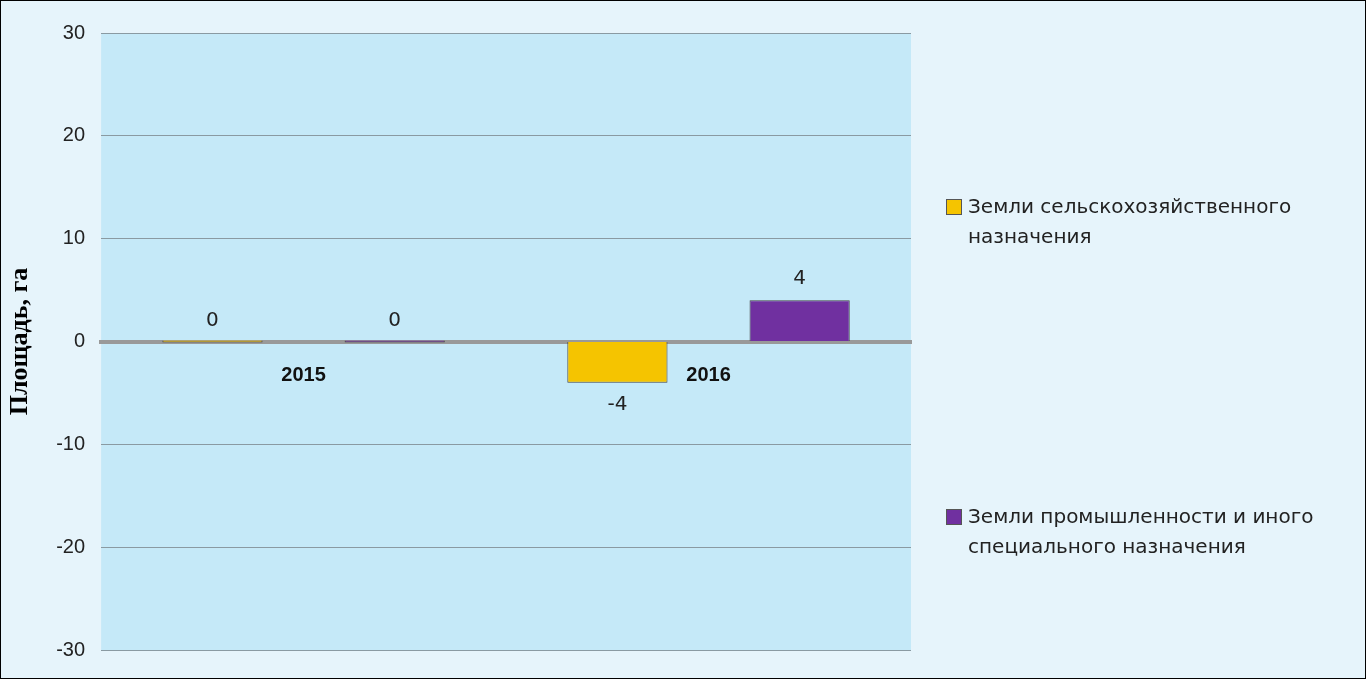 This screenshot has width=1366, height=679. Describe the element at coordinates (74, 134) in the screenshot. I see `y-tick-label: 20` at that location.